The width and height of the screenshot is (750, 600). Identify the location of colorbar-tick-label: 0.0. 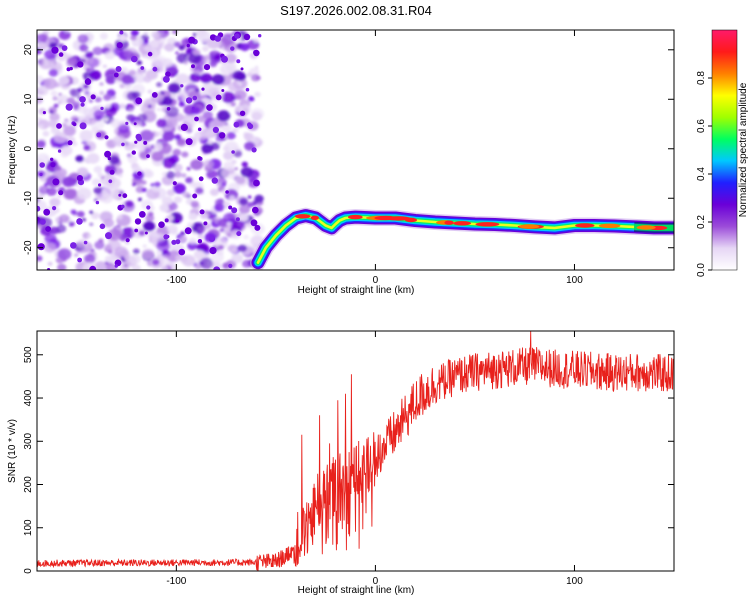
(701, 270).